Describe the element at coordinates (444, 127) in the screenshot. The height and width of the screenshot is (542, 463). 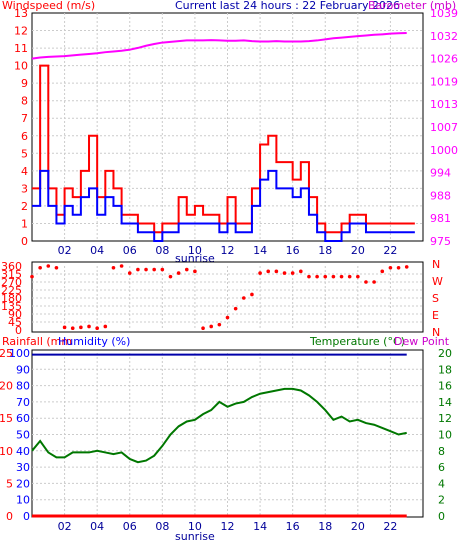
I see `y-tick-label: 1007` at that location.